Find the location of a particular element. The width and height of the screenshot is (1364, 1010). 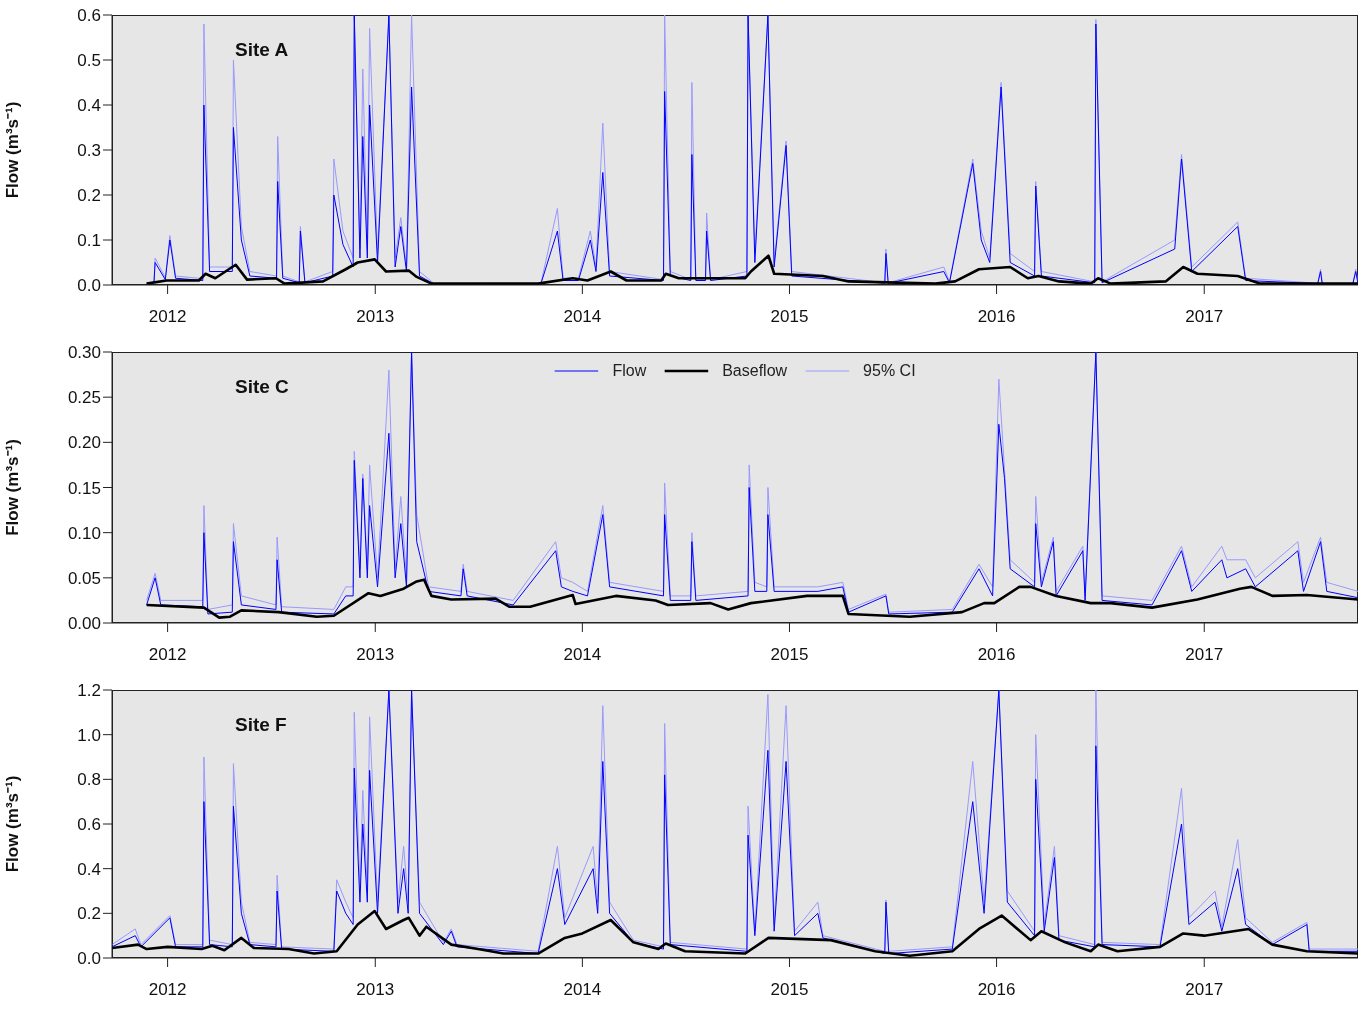

y-tick-label: 0.05 is located at coordinates (84, 578).